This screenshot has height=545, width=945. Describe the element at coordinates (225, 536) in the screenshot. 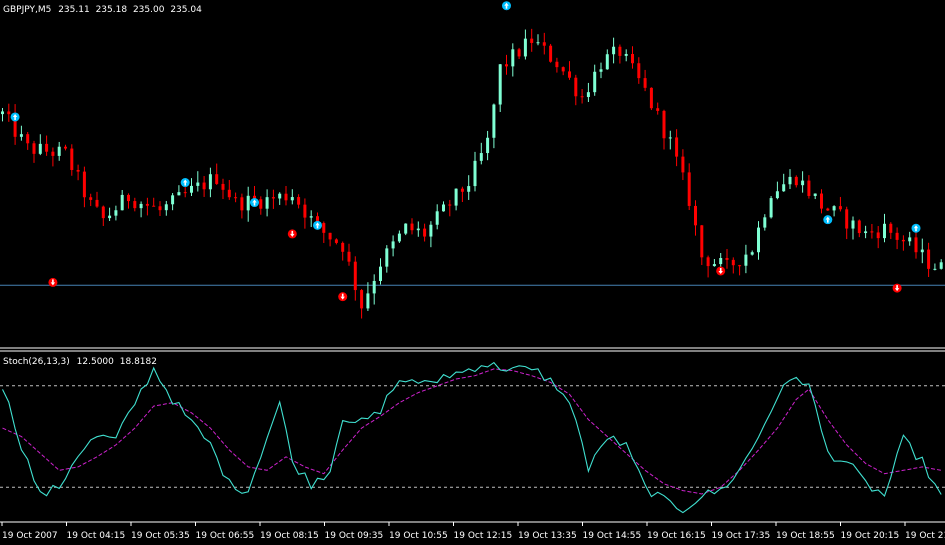

I see `time-tick-label: 19 Oct 06:55` at that location.